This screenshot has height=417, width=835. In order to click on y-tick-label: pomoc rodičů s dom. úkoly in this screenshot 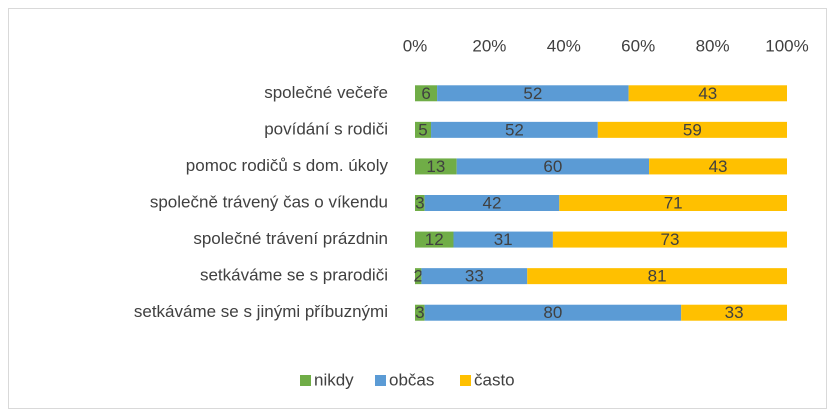, I will do `click(287, 165)`.